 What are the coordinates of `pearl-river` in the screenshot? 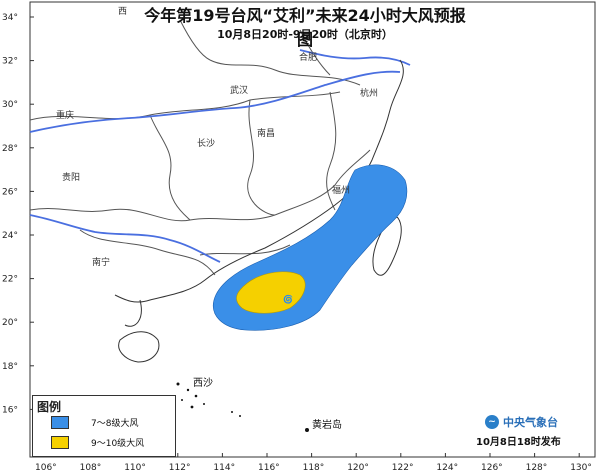 It's located at (125, 238).